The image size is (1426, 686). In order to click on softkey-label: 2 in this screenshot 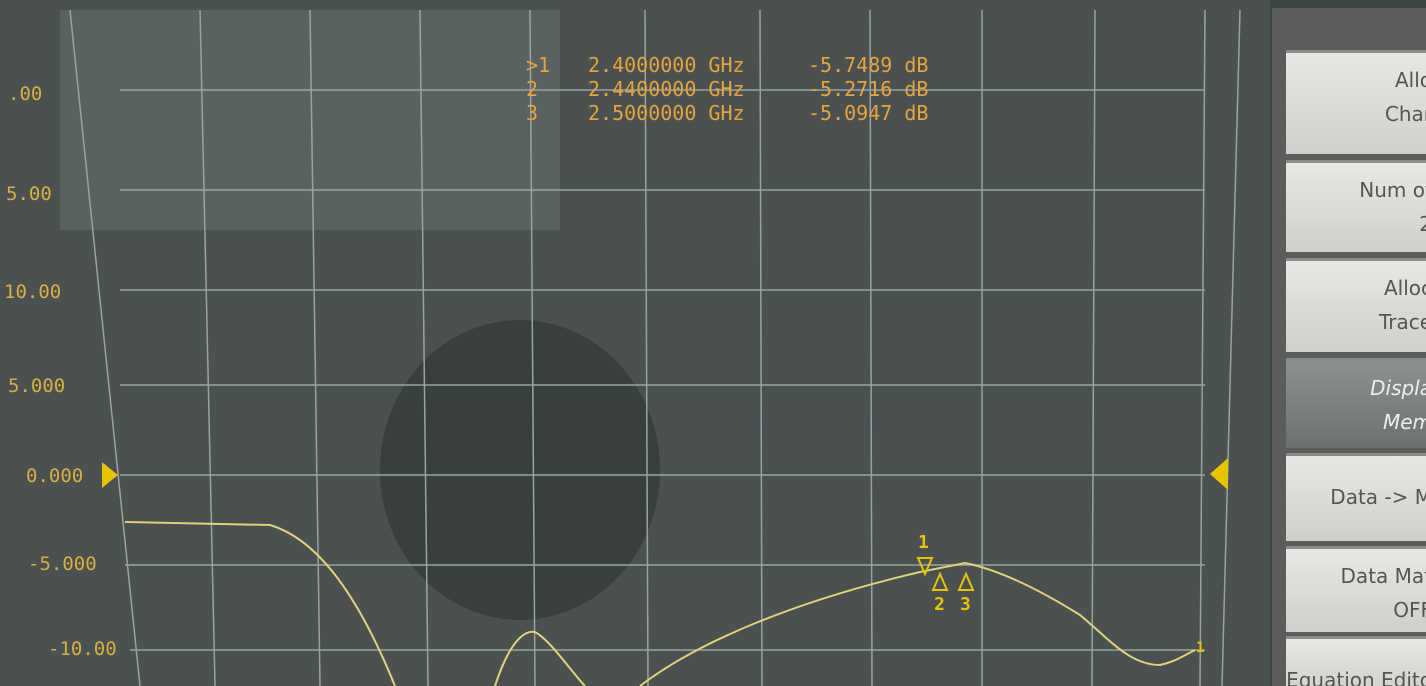, I will do `click(1356, 224)`.